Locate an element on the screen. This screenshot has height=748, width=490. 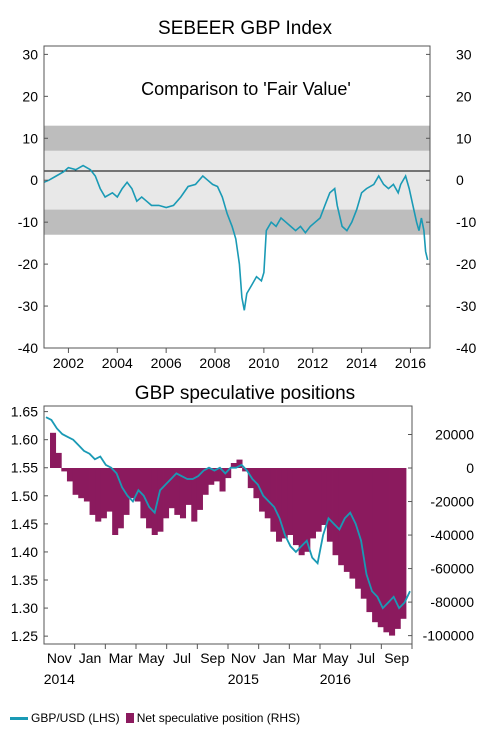
chart1-ytick-label-right: 10 is located at coordinates (464, 138).